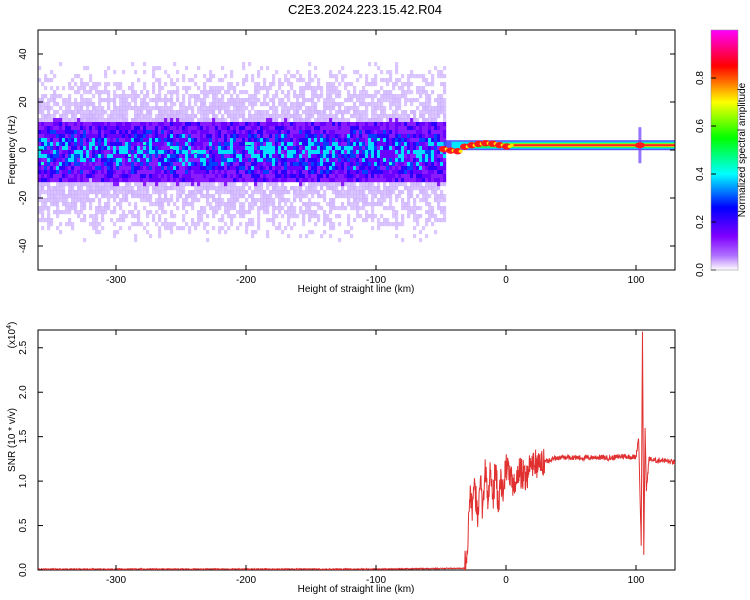 This screenshot has height=600, width=750. I want to click on snr-y-tick-label: 1.0, so click(23, 481).